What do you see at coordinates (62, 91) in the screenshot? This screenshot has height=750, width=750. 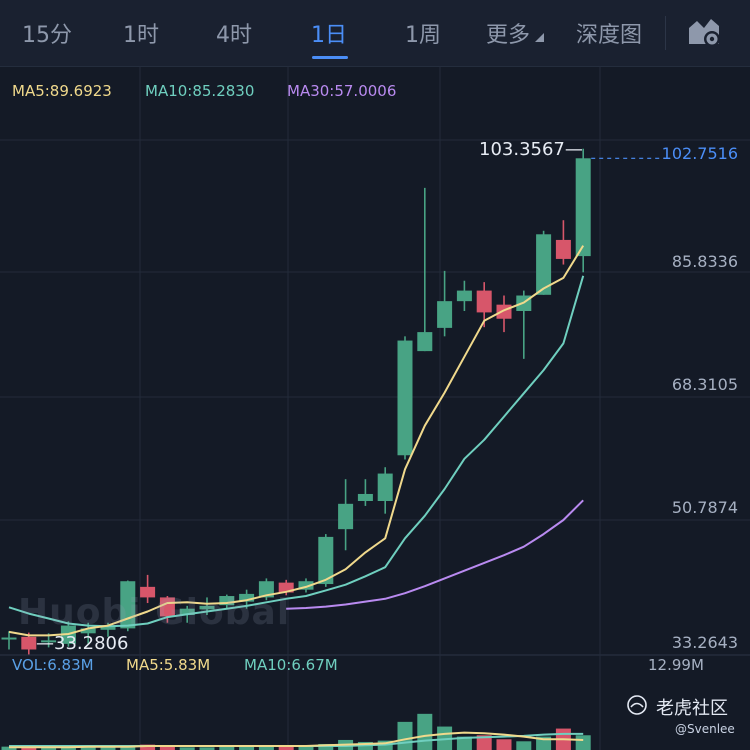 I see `ma5-legend: MA5:89.6923` at bounding box center [62, 91].